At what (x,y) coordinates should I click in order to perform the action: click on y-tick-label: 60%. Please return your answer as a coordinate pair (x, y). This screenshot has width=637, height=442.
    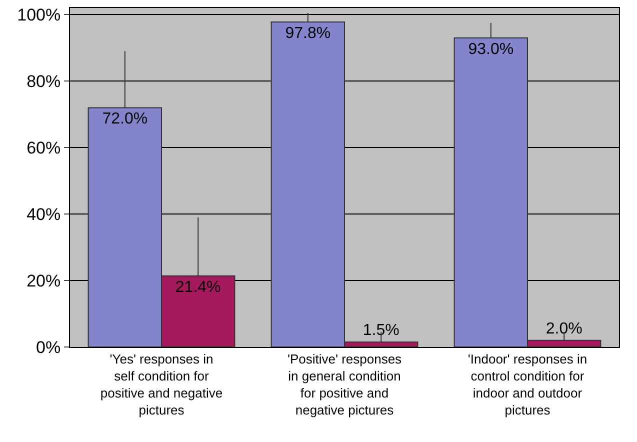
    Looking at the image, I should click on (43, 148).